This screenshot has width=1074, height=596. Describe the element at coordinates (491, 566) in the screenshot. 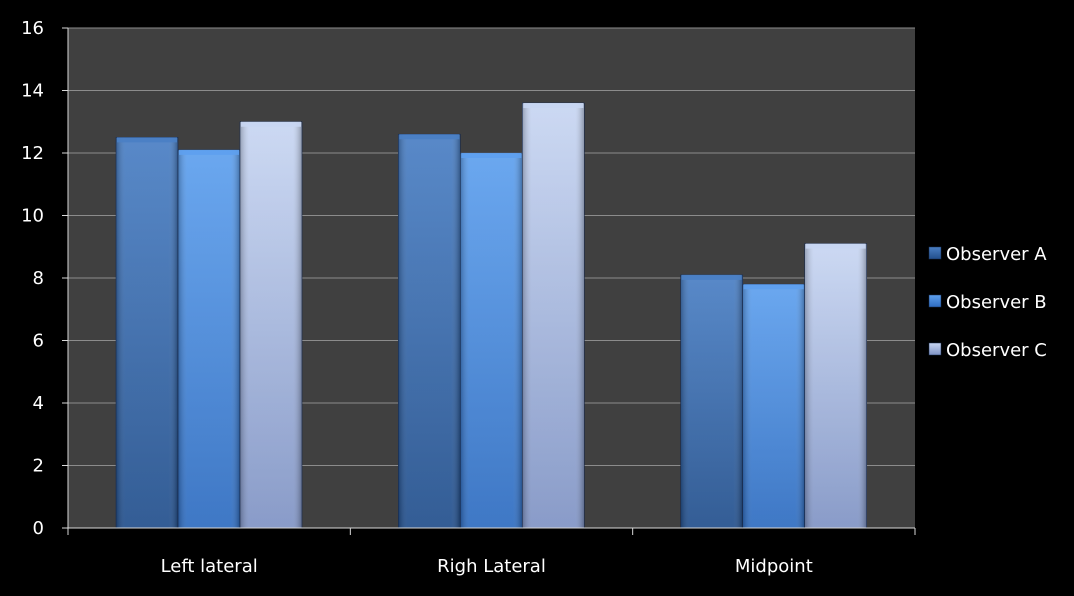

I see `x-category-label: Righ Lateral` at that location.